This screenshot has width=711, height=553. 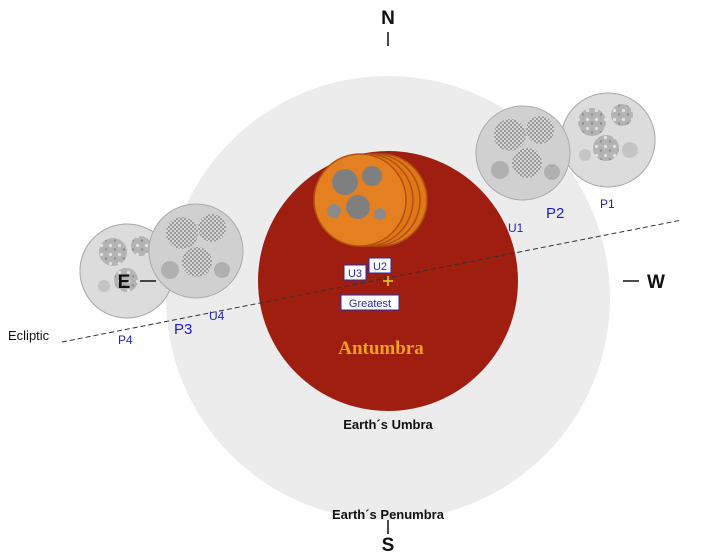 I want to click on contact-u4: U4, so click(x=217, y=316).